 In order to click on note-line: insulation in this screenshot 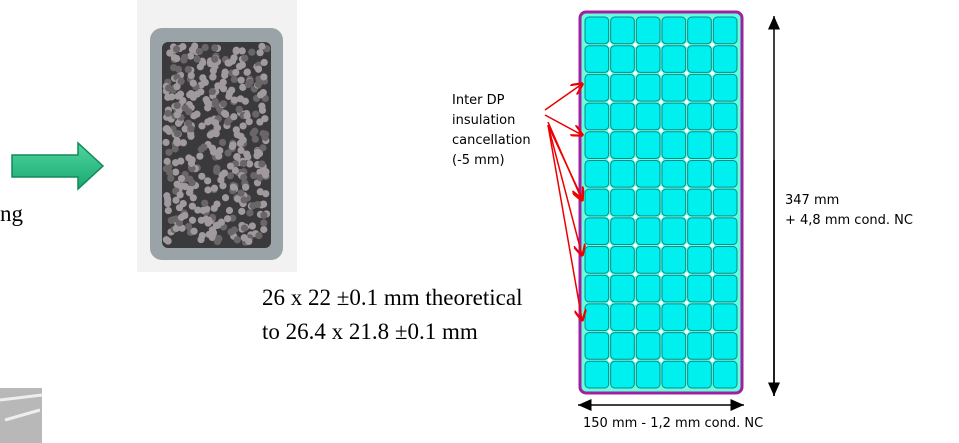, I will do `click(483, 120)`.